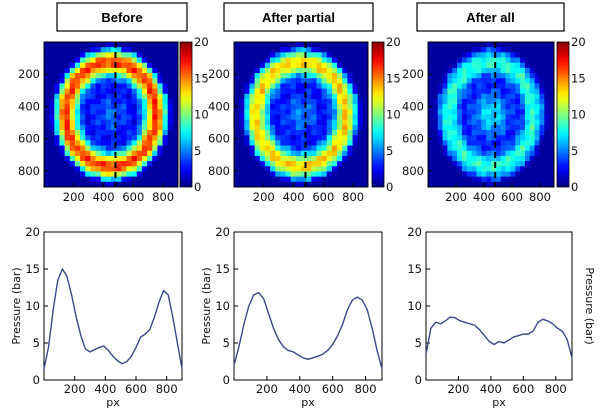  Describe the element at coordinates (32, 232) in the screenshot. I see `y-tick-label: 20` at that location.